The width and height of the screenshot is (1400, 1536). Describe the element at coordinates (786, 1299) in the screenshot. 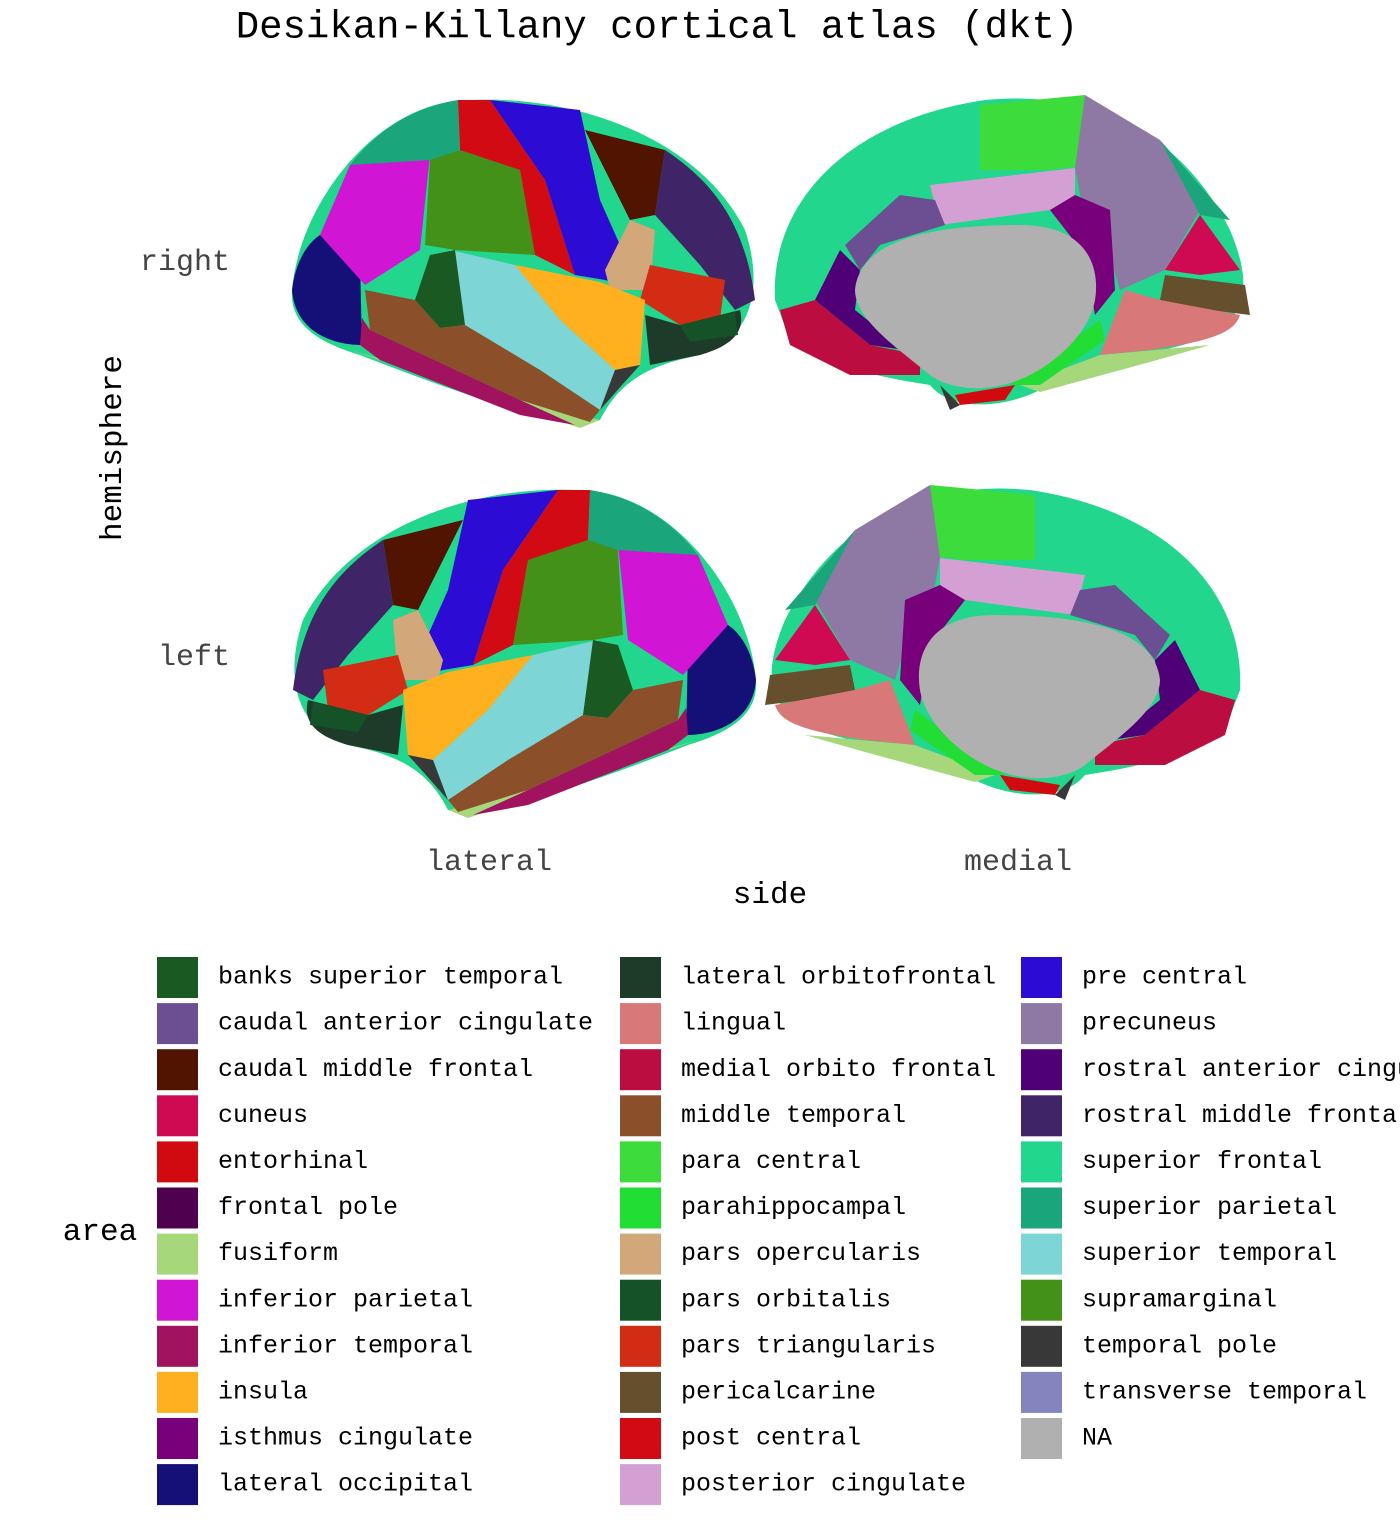

I see `legend-label: pars orbitalis` at that location.